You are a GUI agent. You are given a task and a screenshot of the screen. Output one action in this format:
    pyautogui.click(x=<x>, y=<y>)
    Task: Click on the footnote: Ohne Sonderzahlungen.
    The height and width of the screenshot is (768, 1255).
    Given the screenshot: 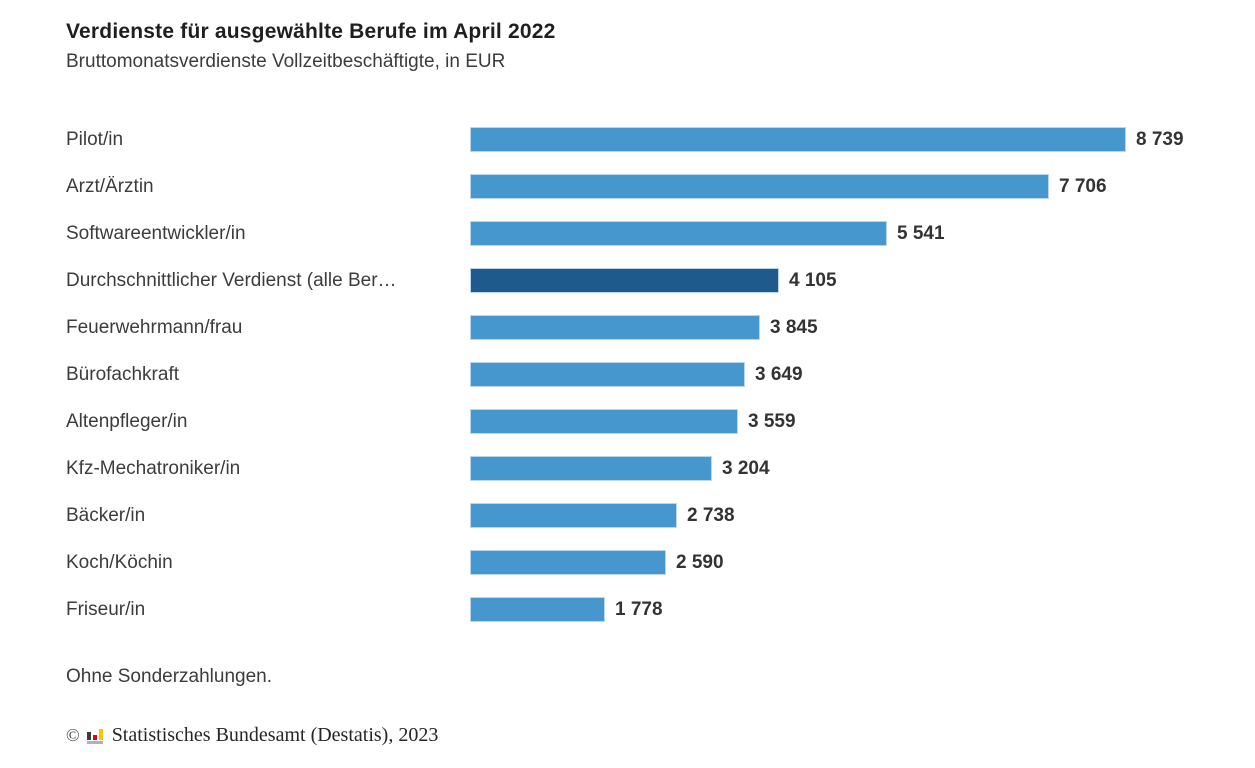 What is the action you would take?
    pyautogui.click(x=169, y=676)
    